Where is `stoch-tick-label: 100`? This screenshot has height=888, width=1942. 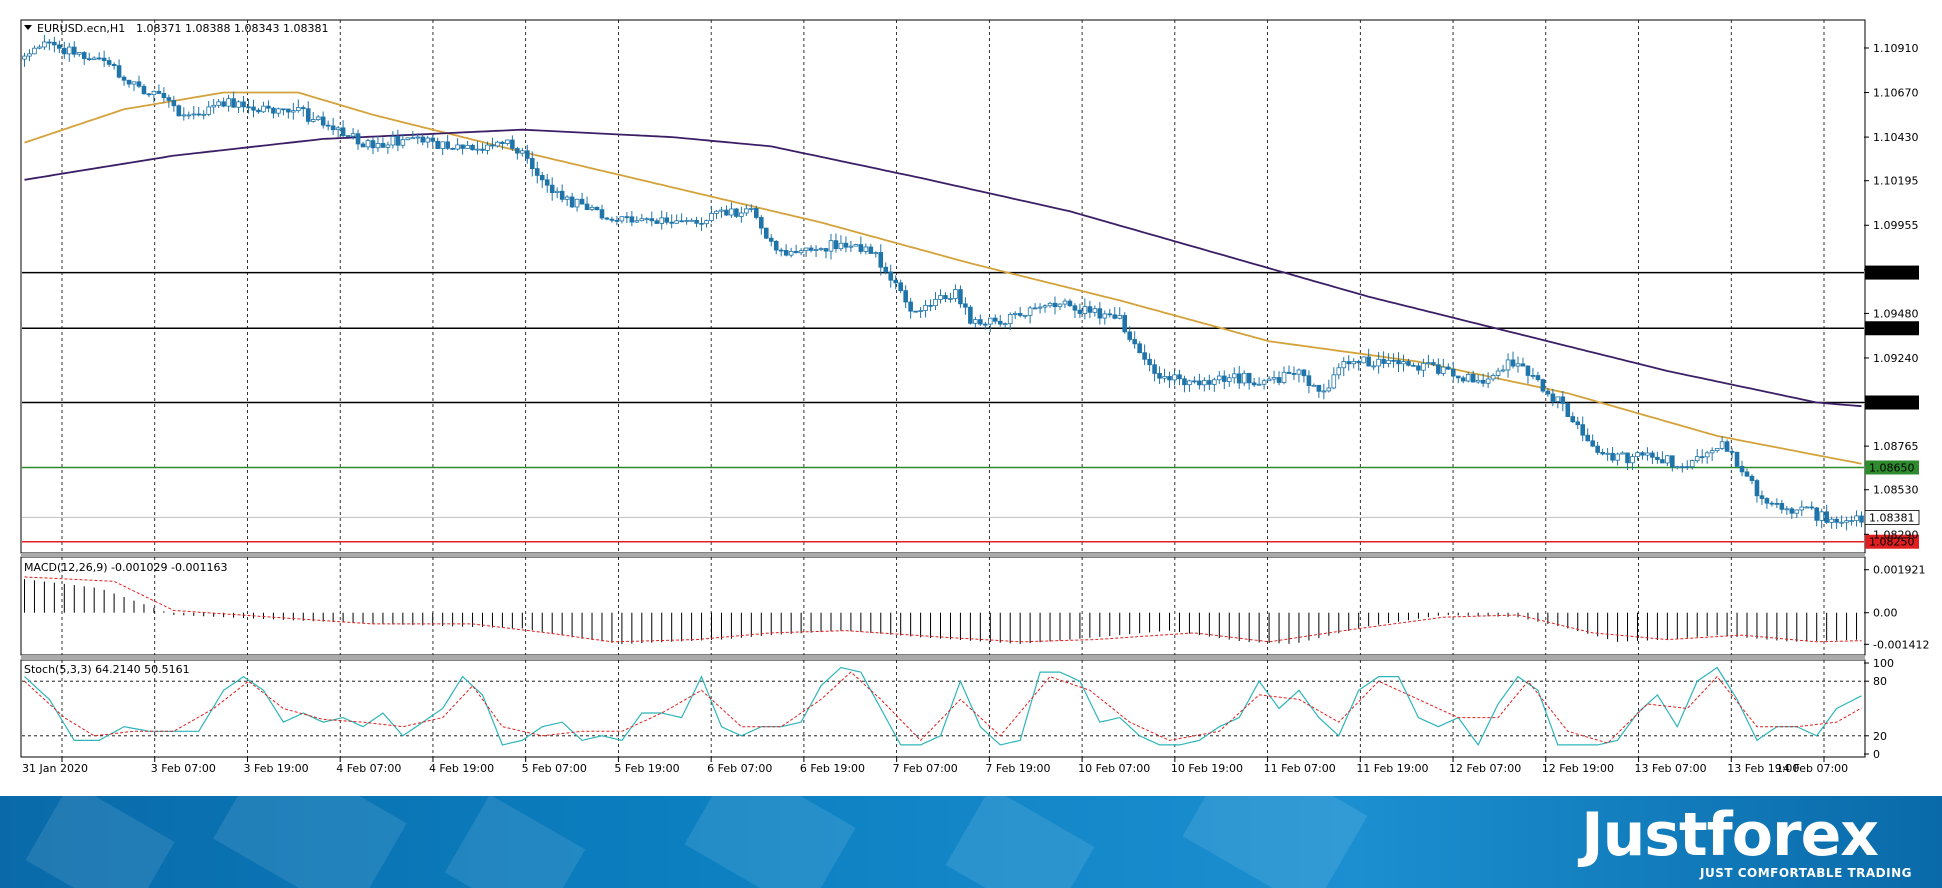
stoch-tick-label: 100 is located at coordinates (1883, 663).